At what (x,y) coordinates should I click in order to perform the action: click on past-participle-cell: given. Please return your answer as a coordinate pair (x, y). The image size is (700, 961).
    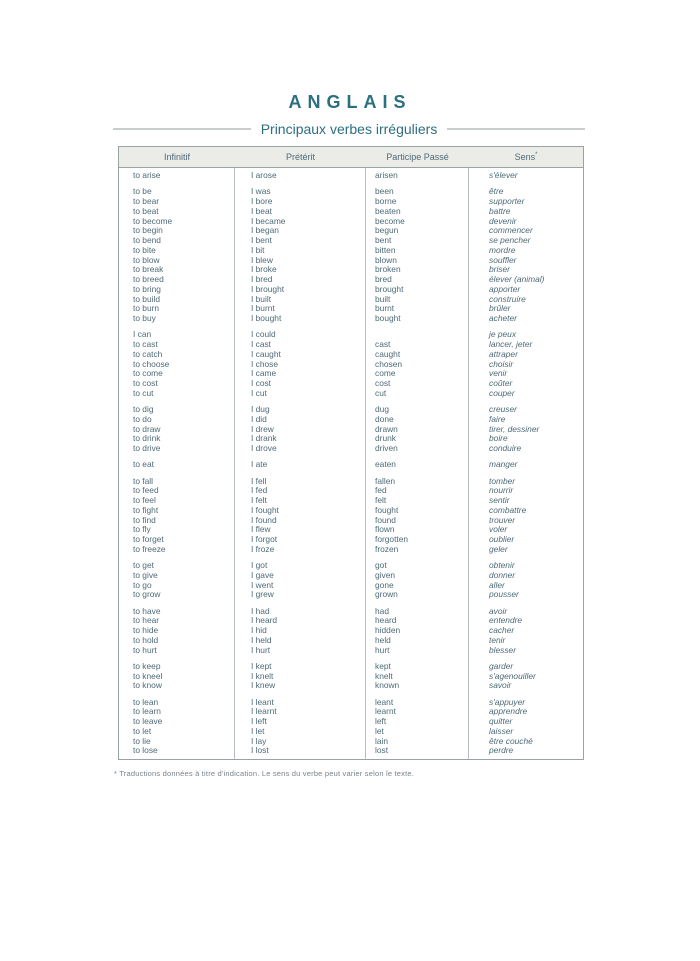
    Looking at the image, I should click on (385, 575).